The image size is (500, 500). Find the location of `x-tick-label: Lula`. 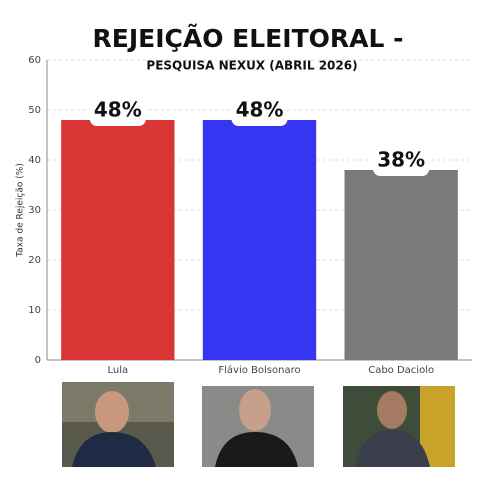

x-tick-label: Lula is located at coordinates (118, 370).